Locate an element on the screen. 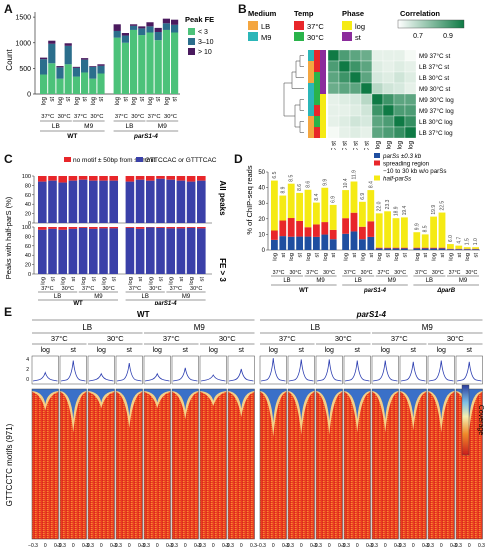  d-medium-label: LB is located at coordinates (429, 281).